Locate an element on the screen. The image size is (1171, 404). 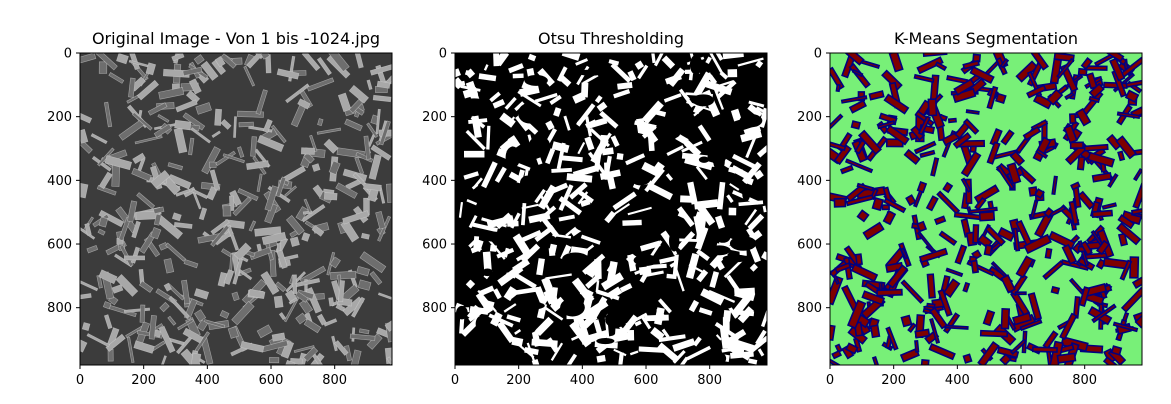
y-tick-label: 600 is located at coordinates (434, 245).